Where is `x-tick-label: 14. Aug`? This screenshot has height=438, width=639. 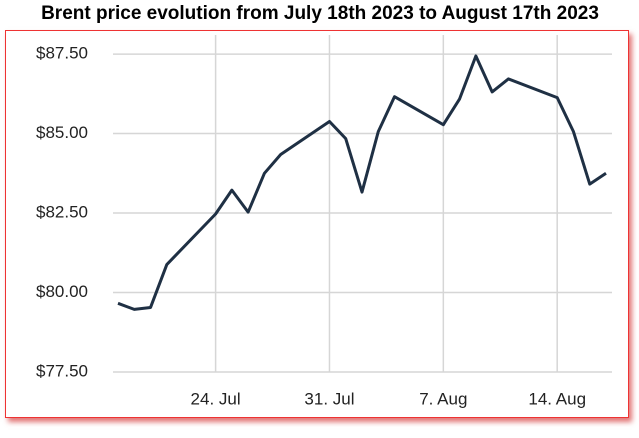
x-tick-label: 14. Aug is located at coordinates (557, 398).